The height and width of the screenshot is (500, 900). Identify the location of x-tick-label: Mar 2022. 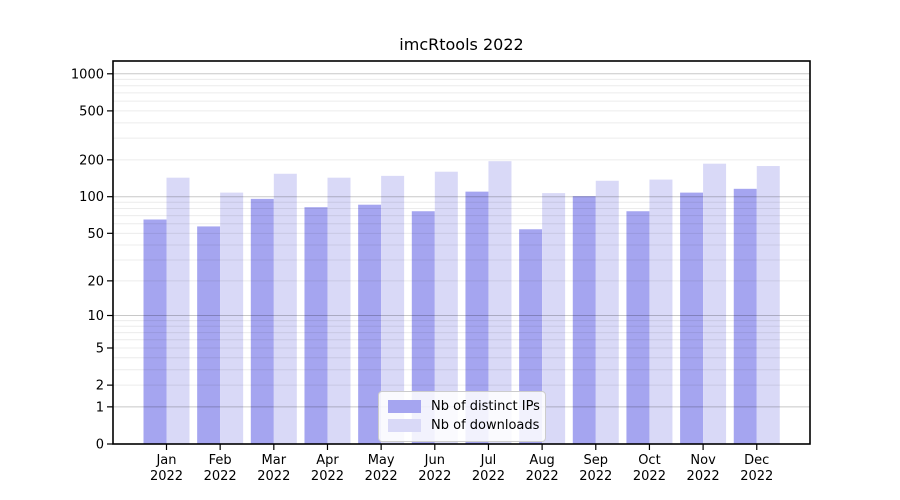
(273, 468).